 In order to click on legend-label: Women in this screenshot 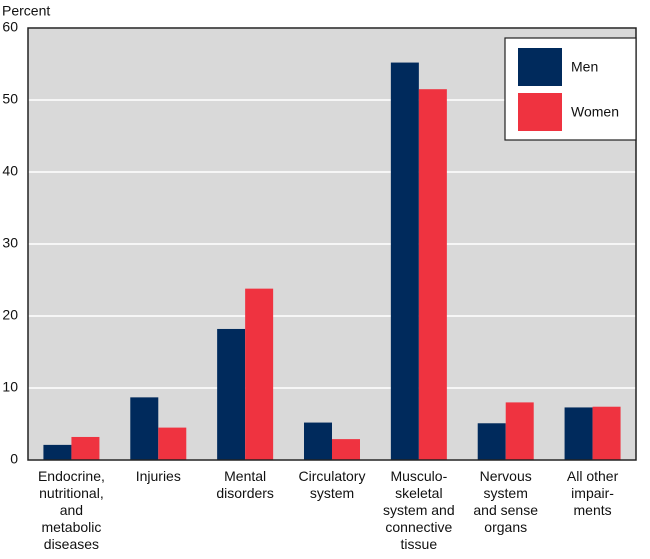, I will do `click(595, 112)`.